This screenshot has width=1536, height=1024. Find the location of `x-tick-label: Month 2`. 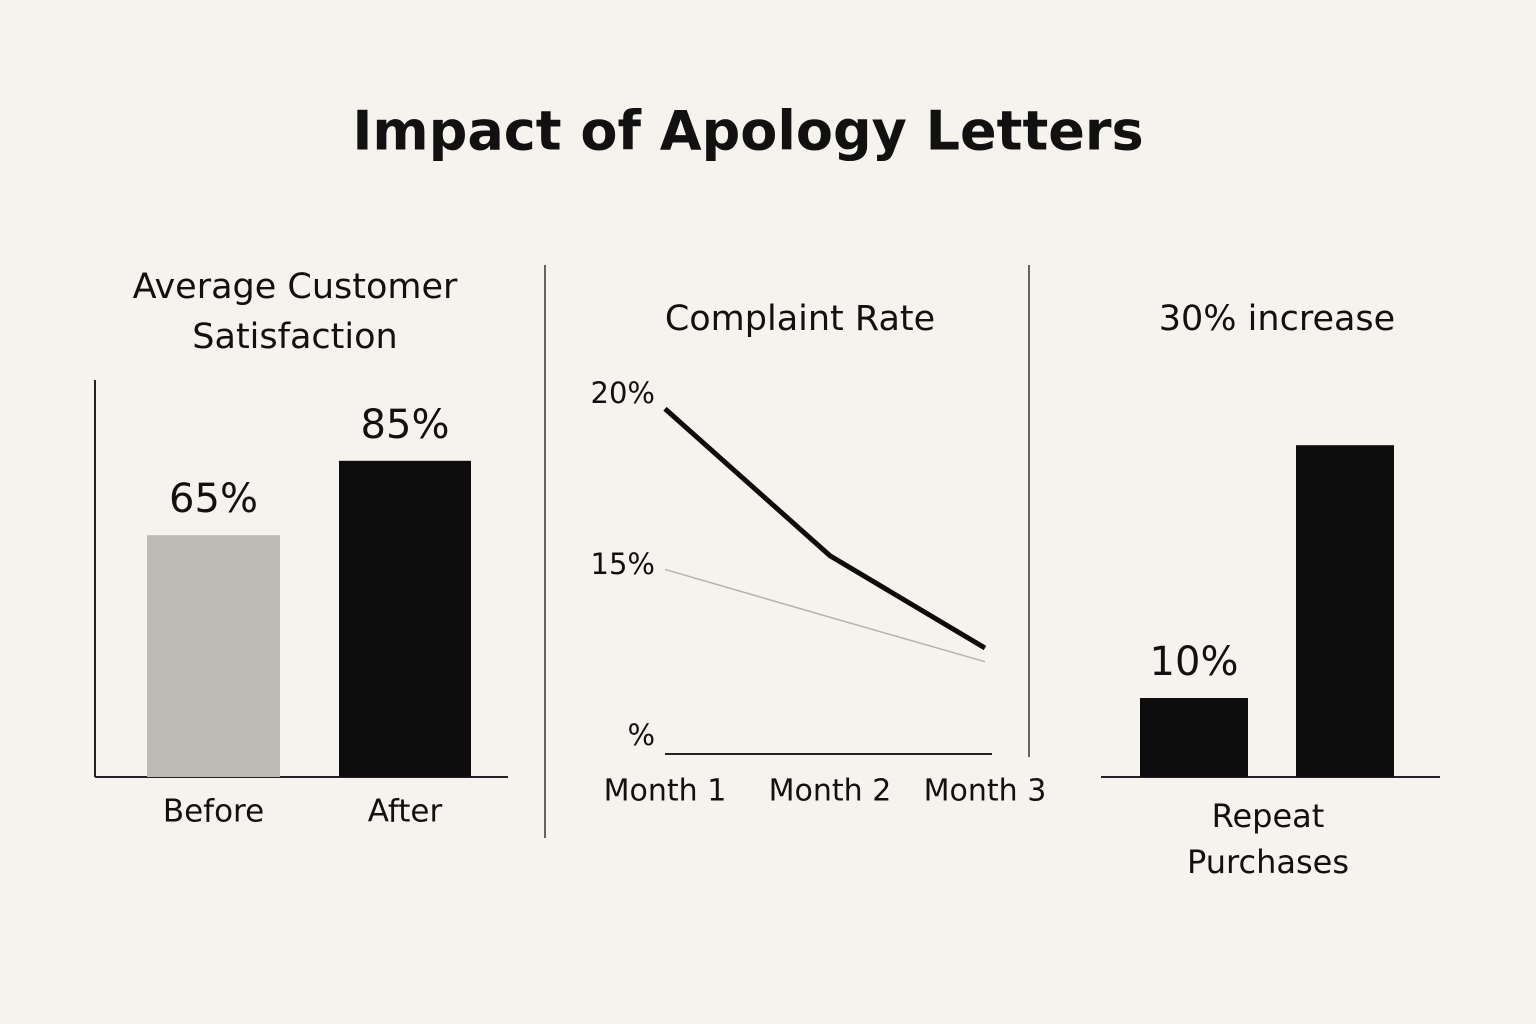

x-tick-label: Month 2 is located at coordinates (830, 791).